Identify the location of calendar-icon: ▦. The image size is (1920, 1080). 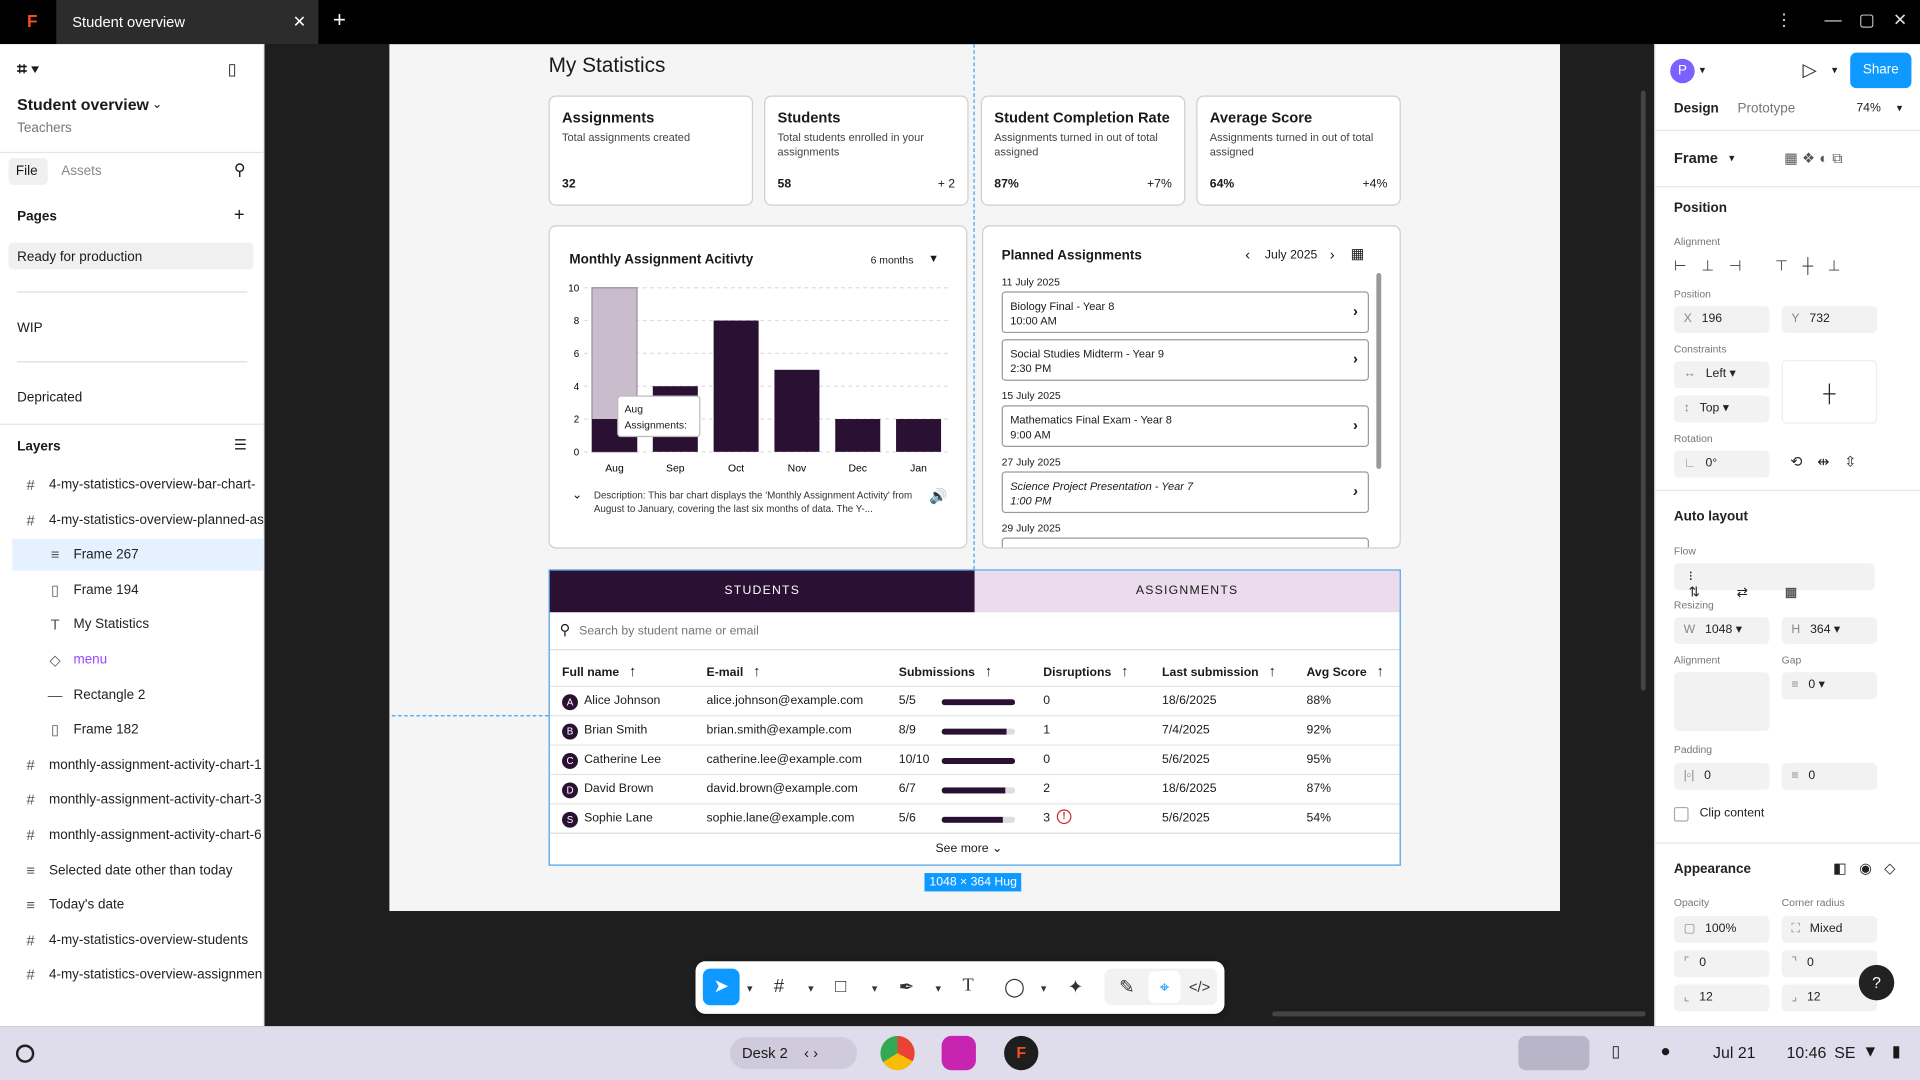
(1357, 253).